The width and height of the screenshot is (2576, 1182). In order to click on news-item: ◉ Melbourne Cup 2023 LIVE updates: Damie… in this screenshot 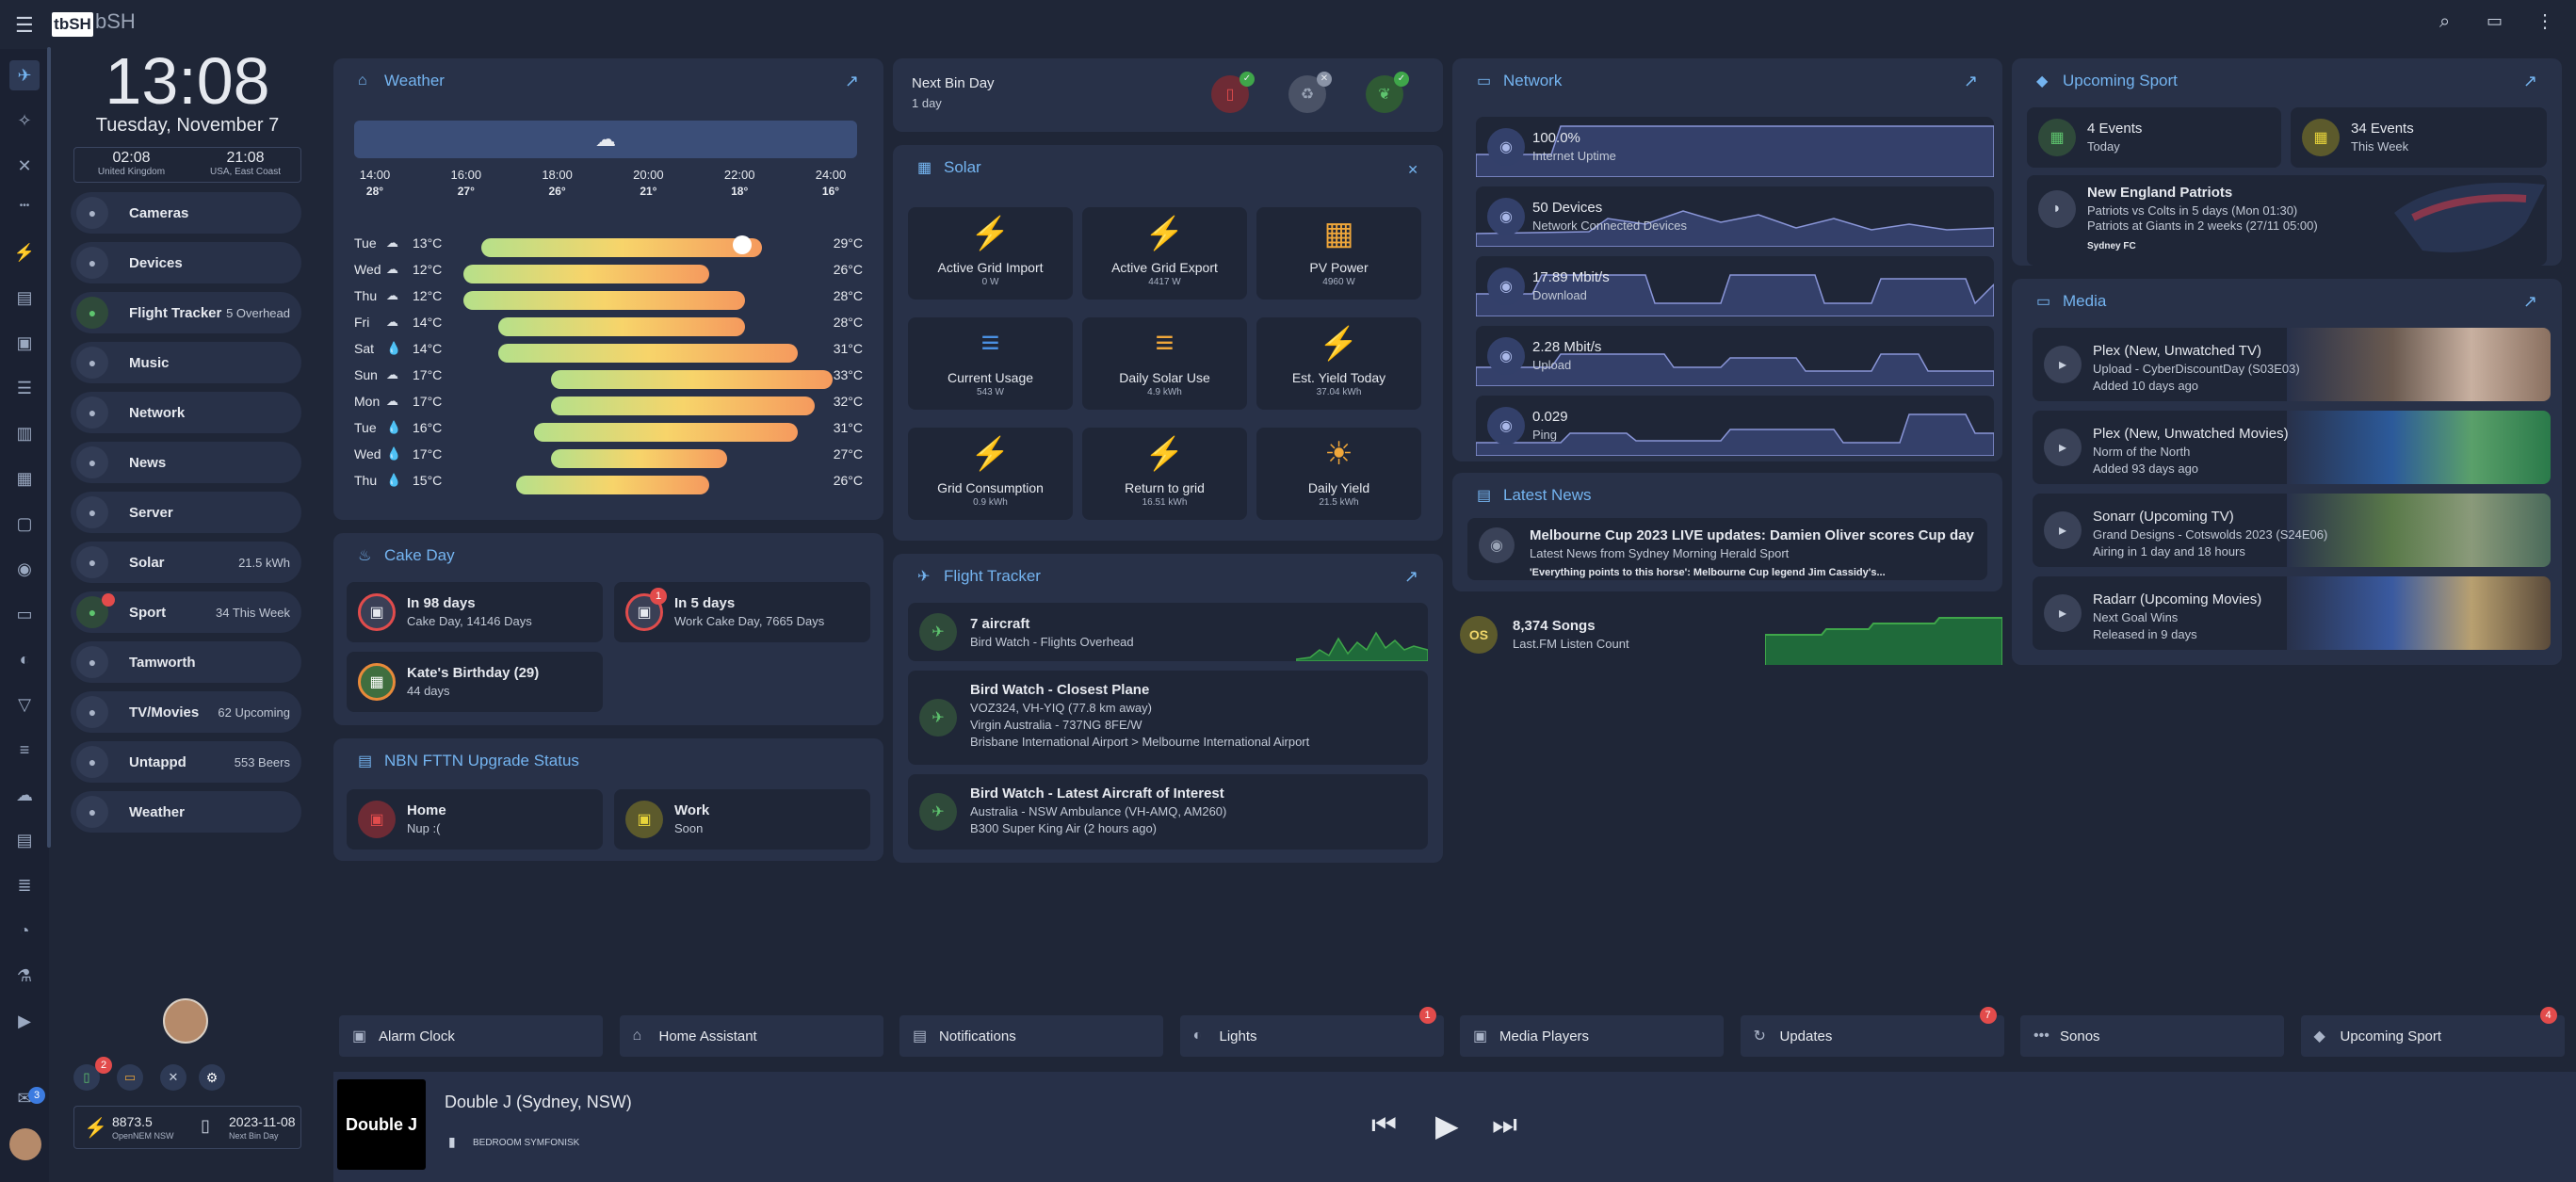, I will do `click(1727, 549)`.